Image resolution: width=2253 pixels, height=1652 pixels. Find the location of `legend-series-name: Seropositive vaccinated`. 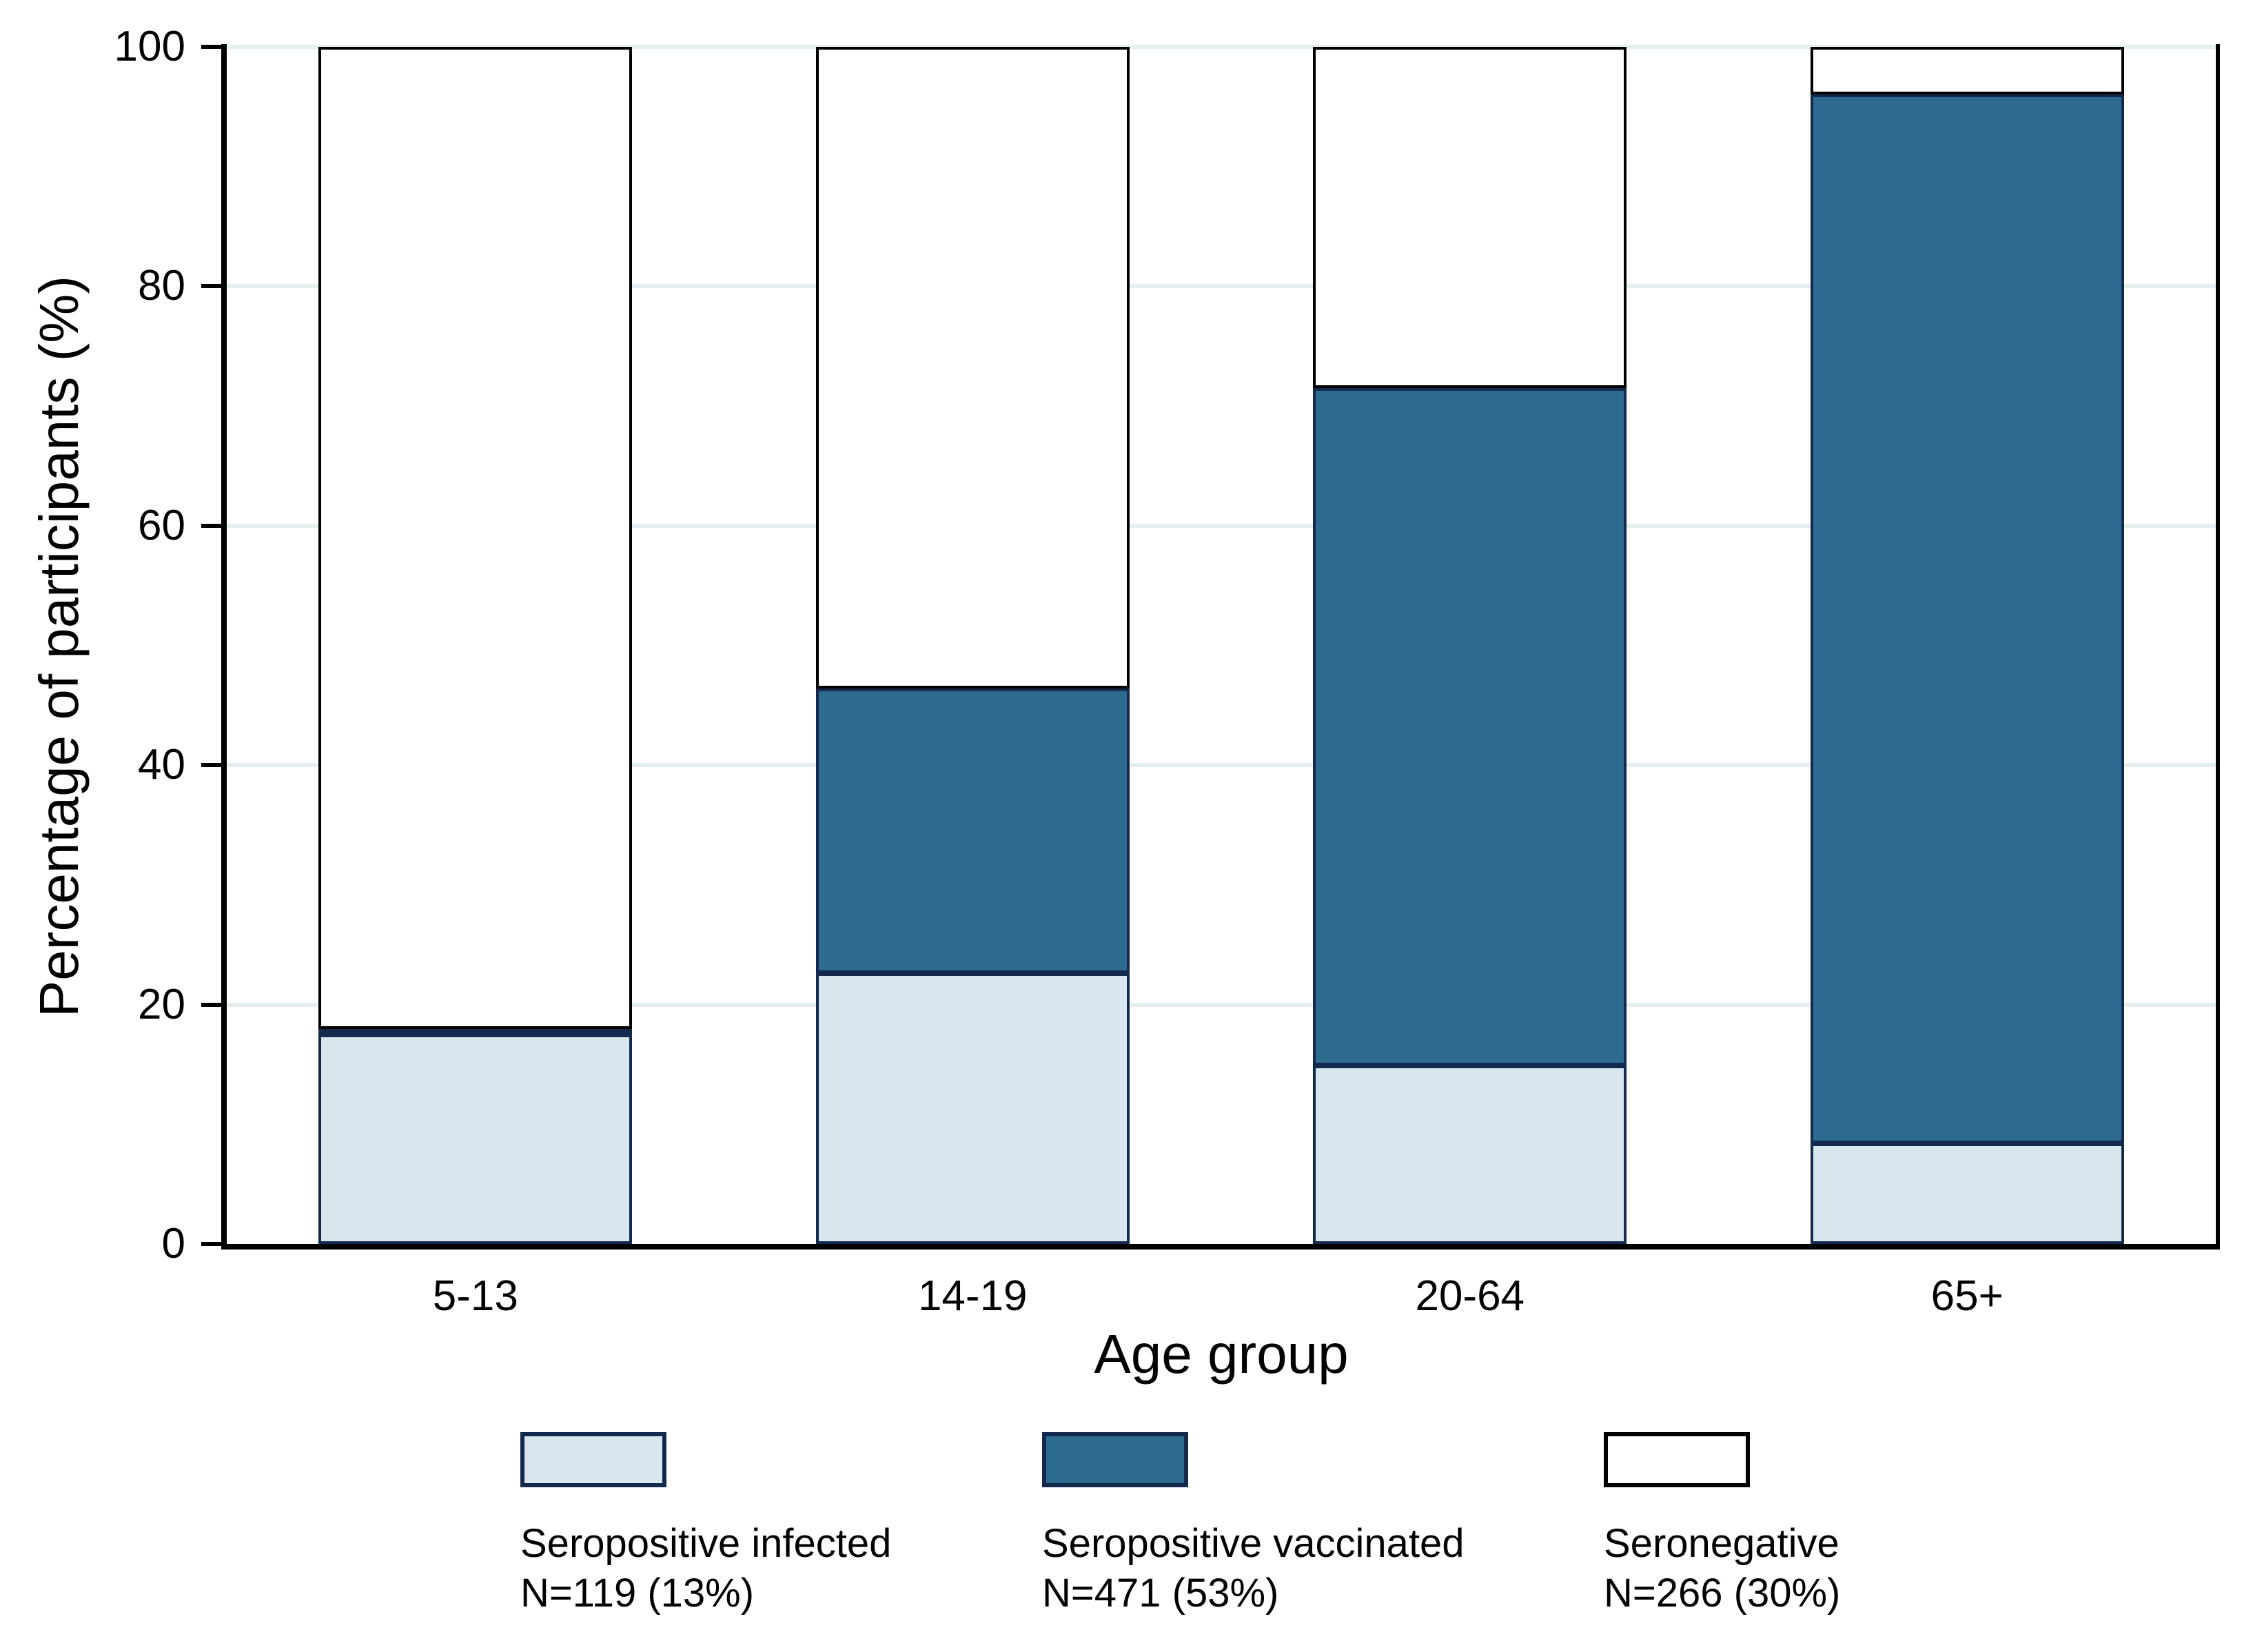

legend-series-name: Seropositive vaccinated is located at coordinates (1253, 1544).